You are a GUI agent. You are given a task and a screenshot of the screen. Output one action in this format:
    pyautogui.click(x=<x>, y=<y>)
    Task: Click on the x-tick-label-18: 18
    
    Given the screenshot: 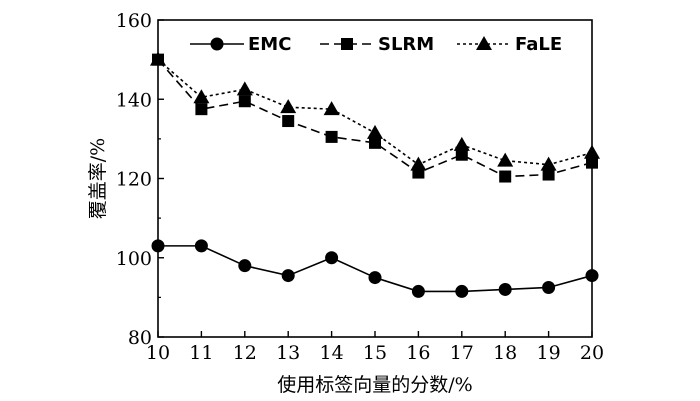 What is the action you would take?
    pyautogui.click(x=505, y=353)
    